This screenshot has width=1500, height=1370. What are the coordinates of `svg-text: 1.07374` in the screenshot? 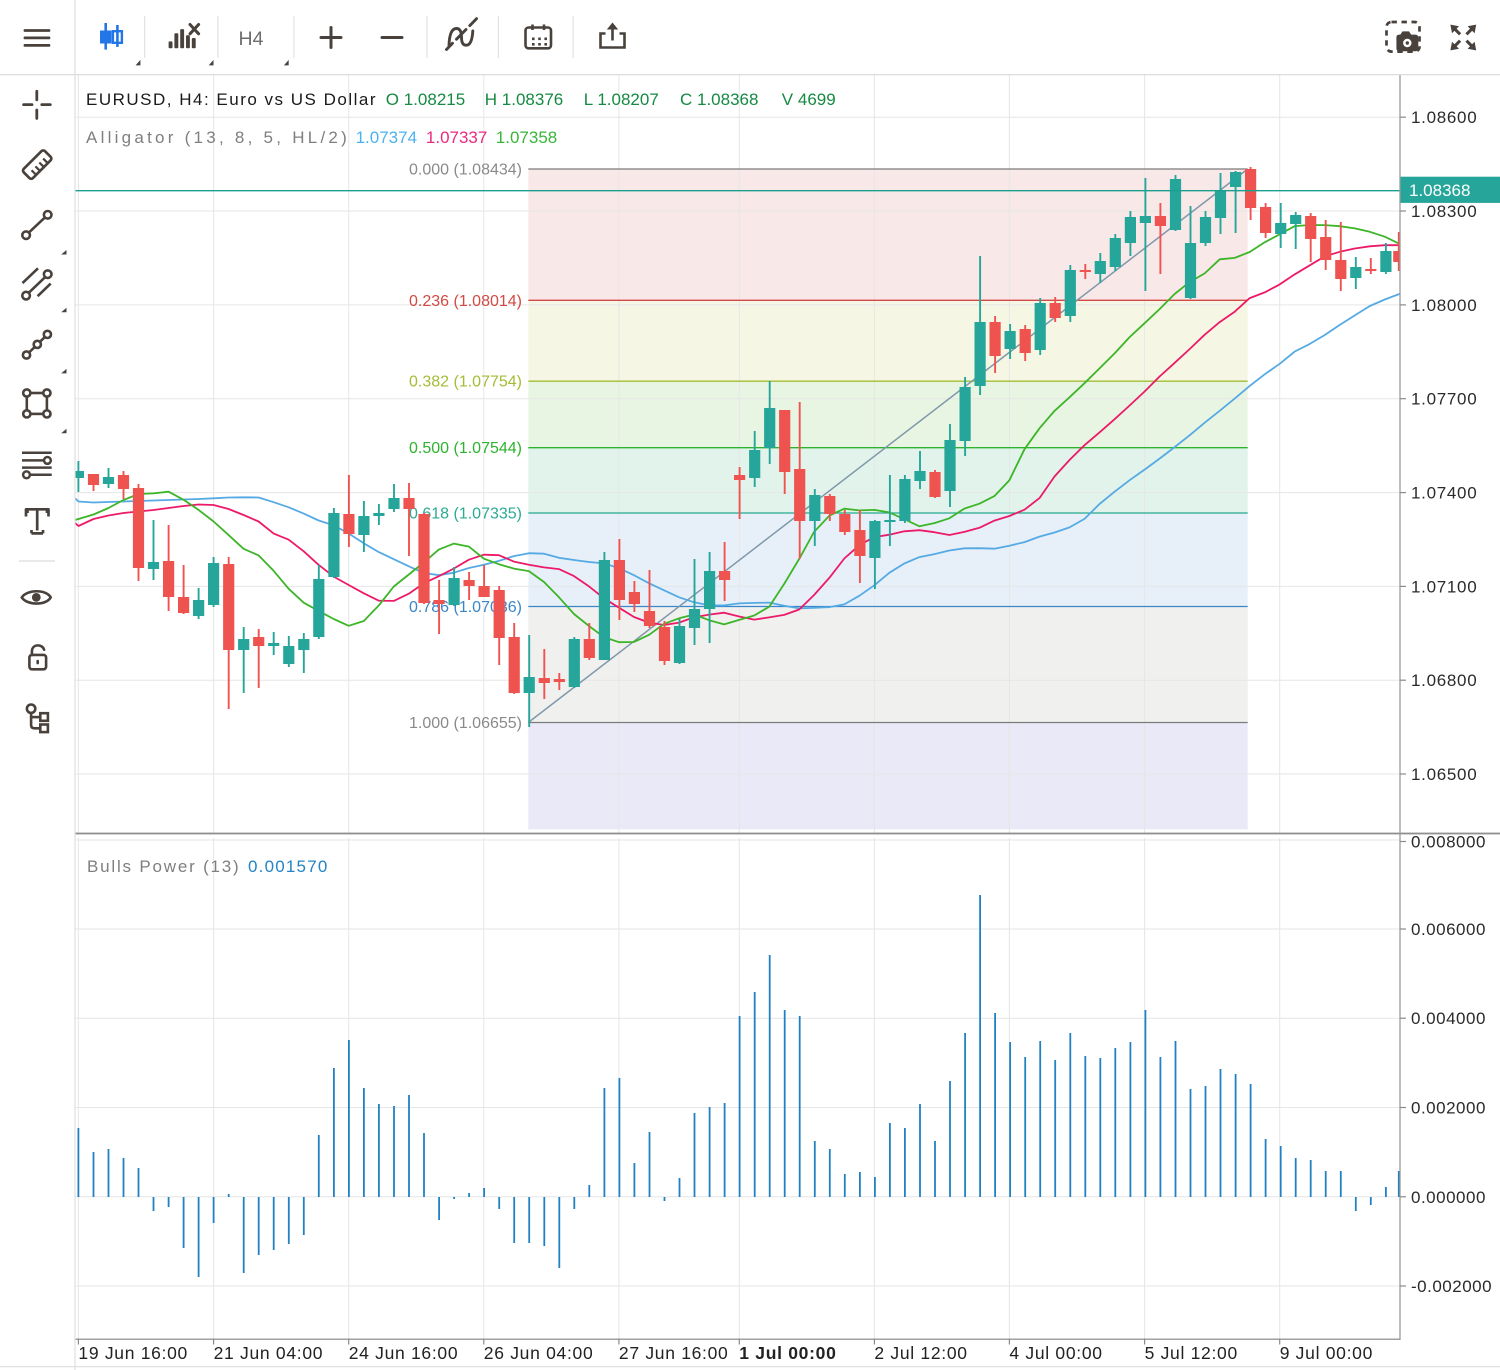 It's located at (386, 137).